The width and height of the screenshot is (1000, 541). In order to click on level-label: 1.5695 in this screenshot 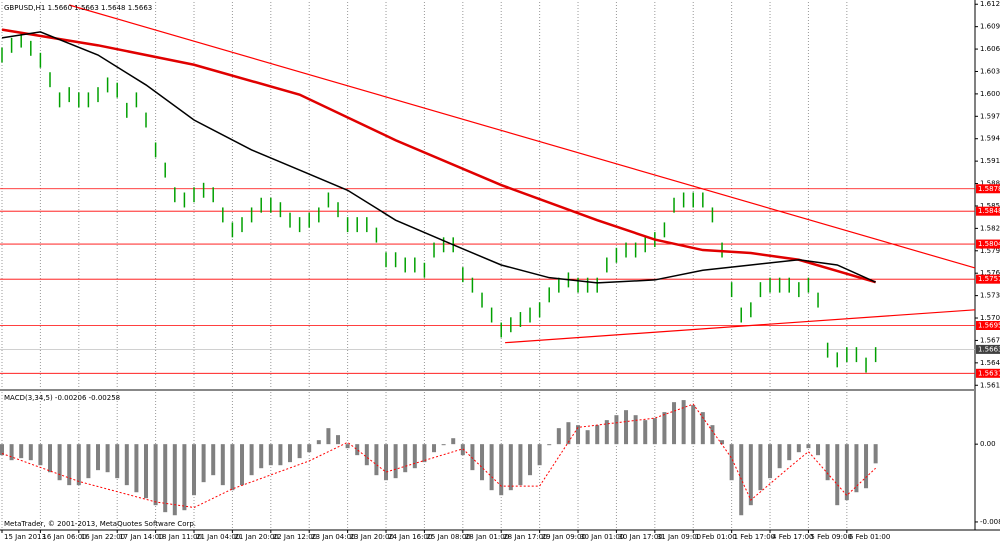, I will do `click(989, 325)`.